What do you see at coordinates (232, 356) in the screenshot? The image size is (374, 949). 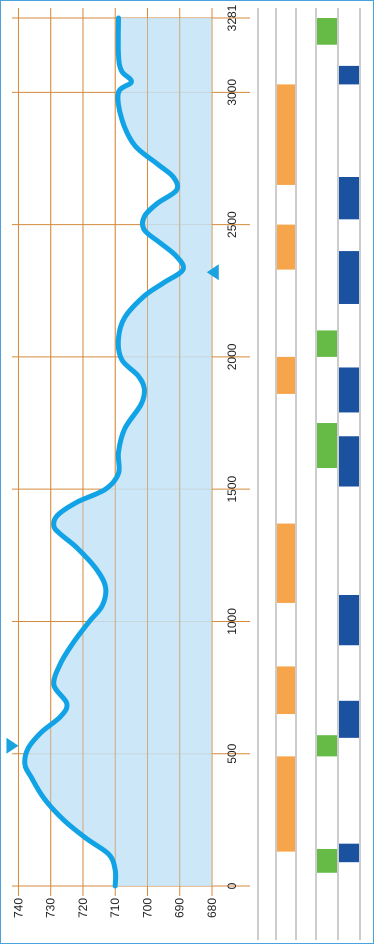 I see `position-tick-label-4: 2000` at bounding box center [232, 356].